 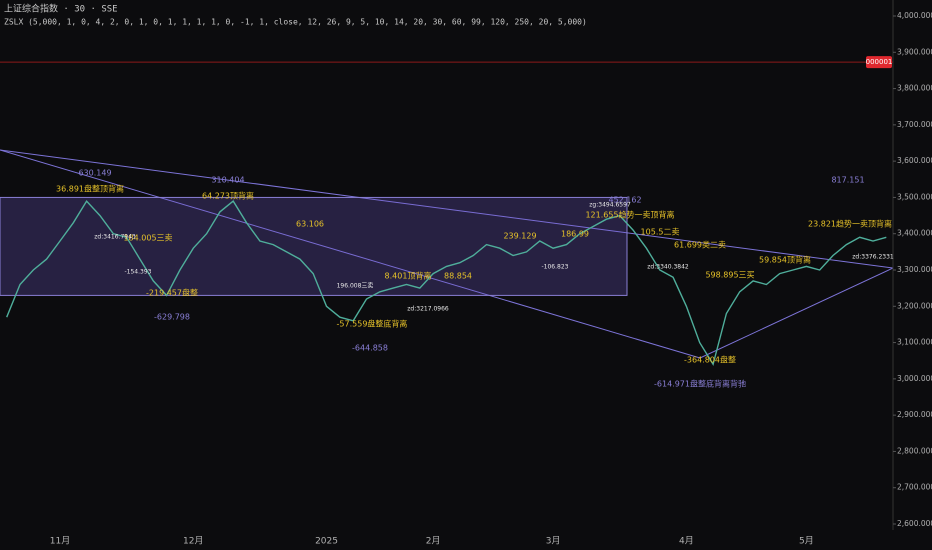 I want to click on annotation: 88.854, so click(x=458, y=276).